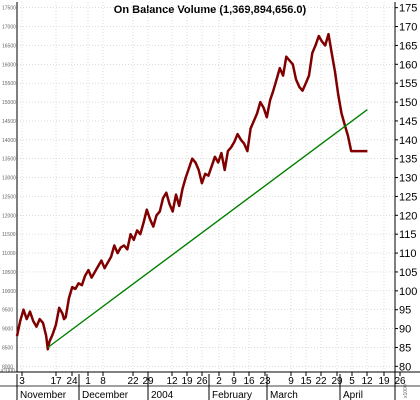 The height and width of the screenshot is (400, 420). I want to click on right-tick-label: 165, so click(408, 46).